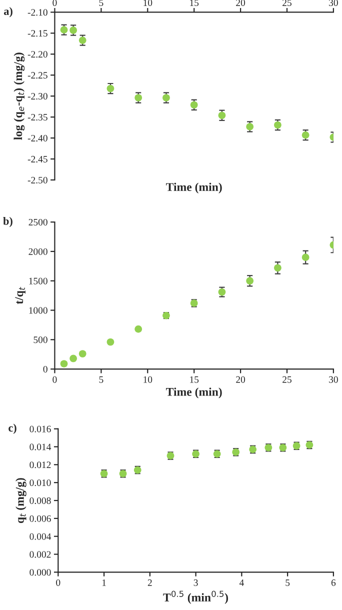 Image resolution: width=342 pixels, height=610 pixels. What do you see at coordinates (38, 117) in the screenshot?
I see `y-tick-label: -2.35` at bounding box center [38, 117].